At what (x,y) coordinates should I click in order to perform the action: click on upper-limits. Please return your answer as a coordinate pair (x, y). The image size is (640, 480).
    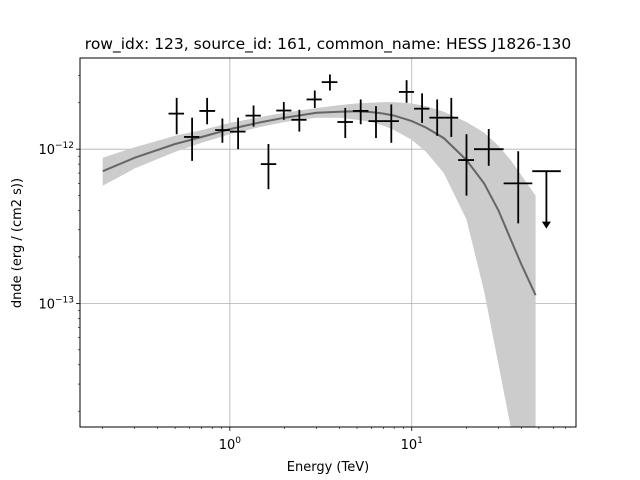
    Looking at the image, I should click on (546, 199).